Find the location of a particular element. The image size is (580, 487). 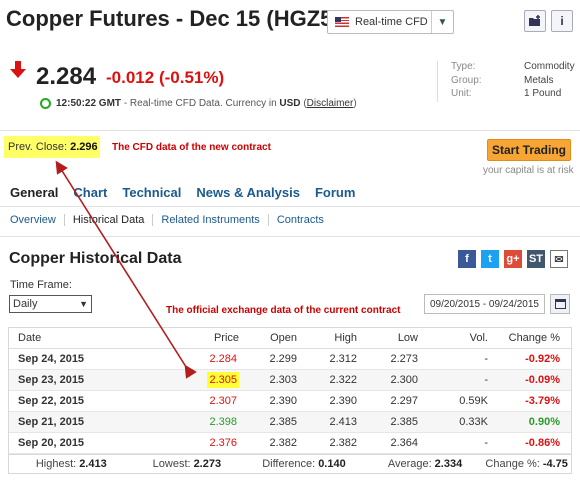

email-icon: ✉ is located at coordinates (559, 259).